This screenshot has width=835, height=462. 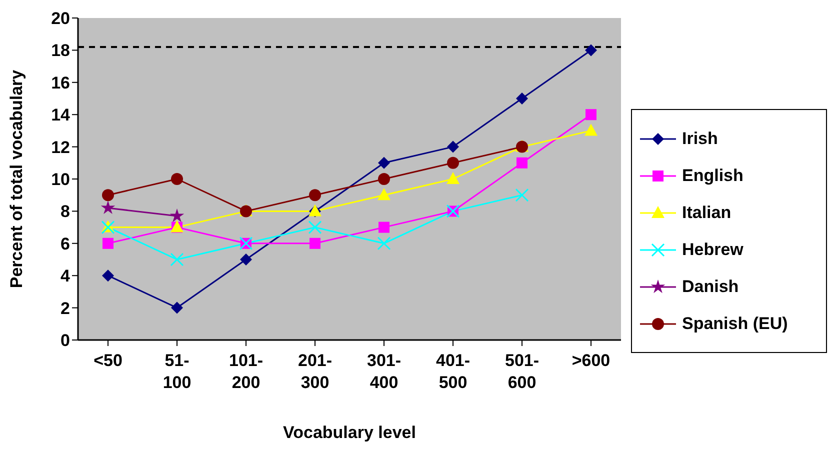 I want to click on x-axis-title: Vocabulary level, so click(x=349, y=432).